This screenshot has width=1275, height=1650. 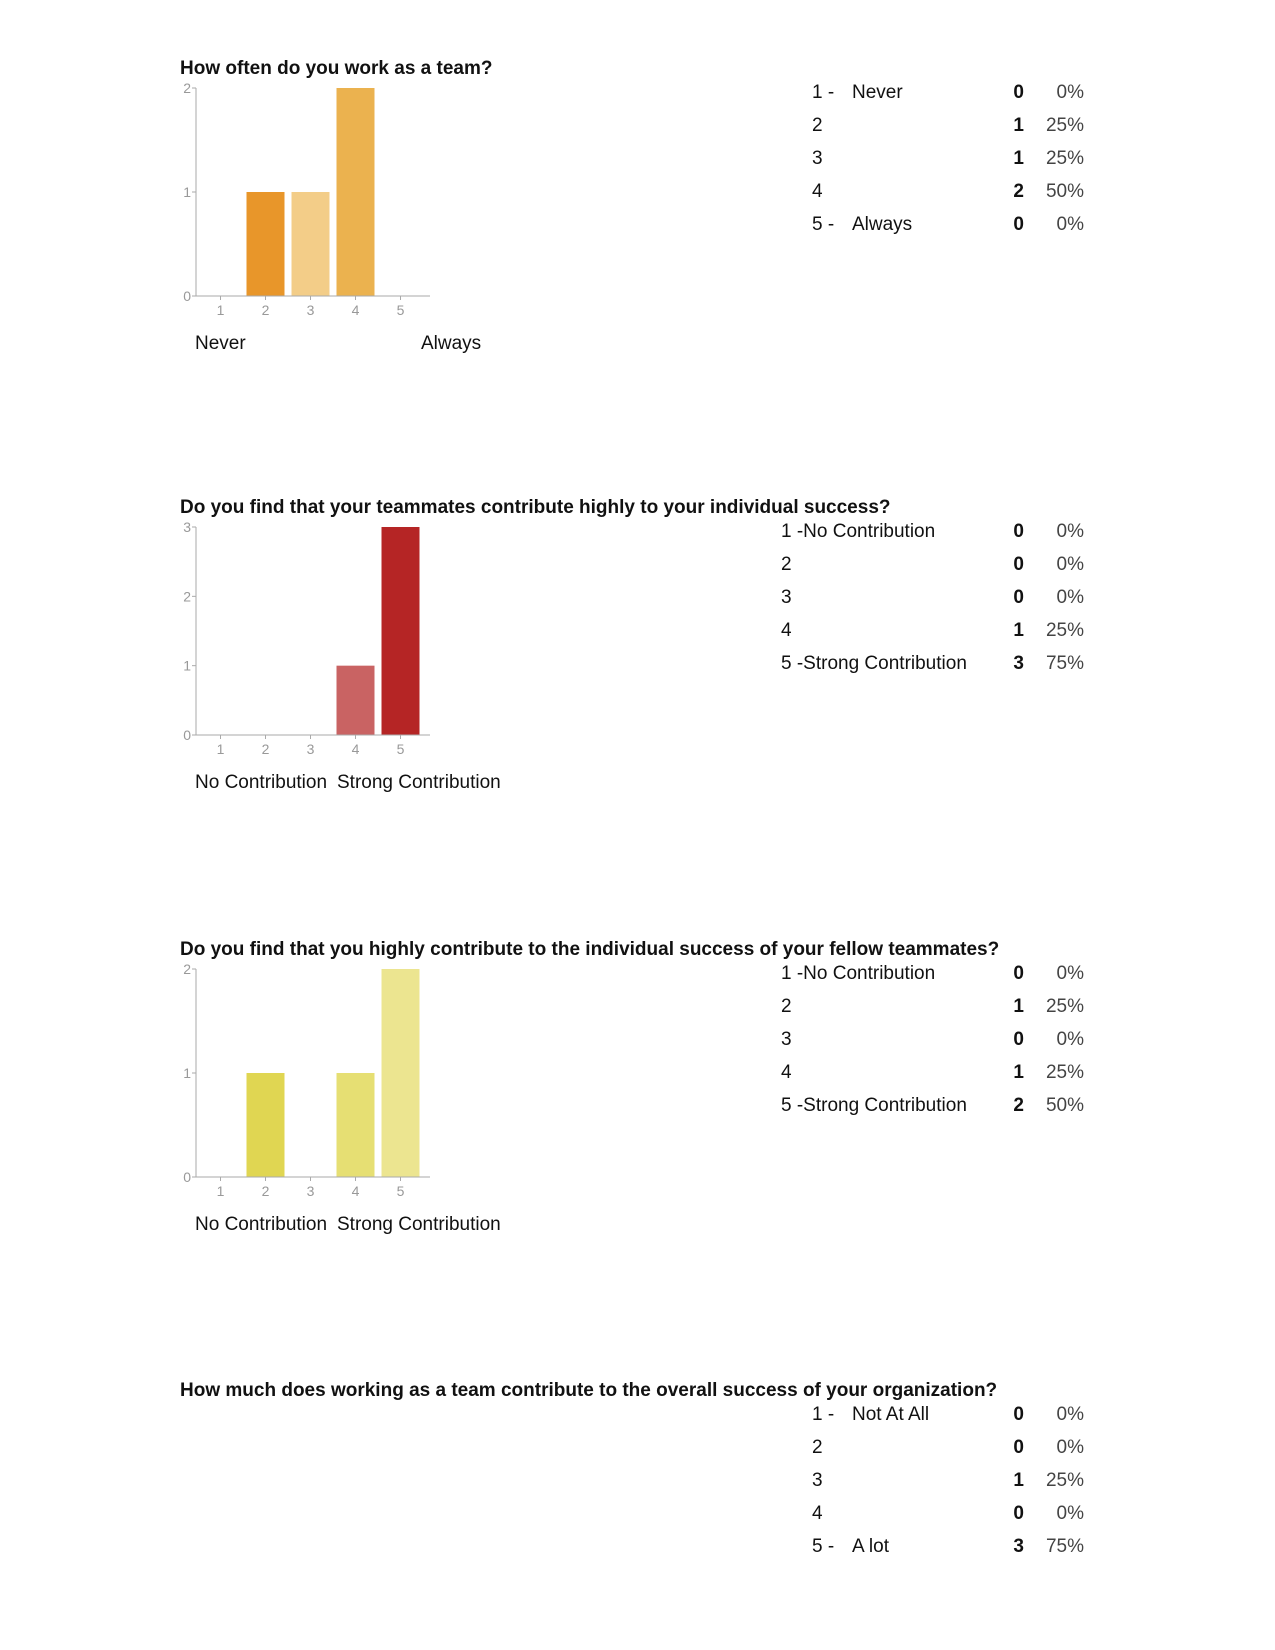 What do you see at coordinates (419, 782) in the screenshot?
I see `scale-high-label-2: Strong Contribution` at bounding box center [419, 782].